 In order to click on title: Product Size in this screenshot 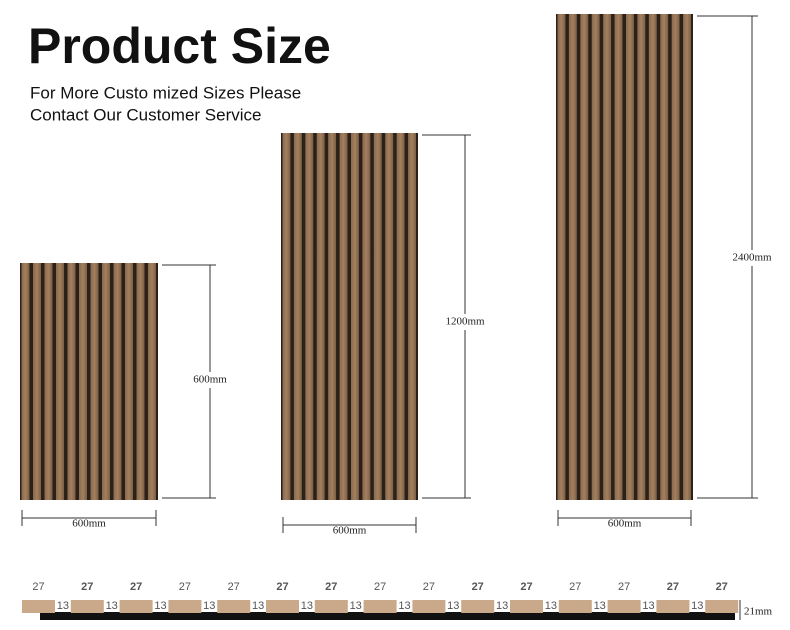, I will do `click(179, 46)`.